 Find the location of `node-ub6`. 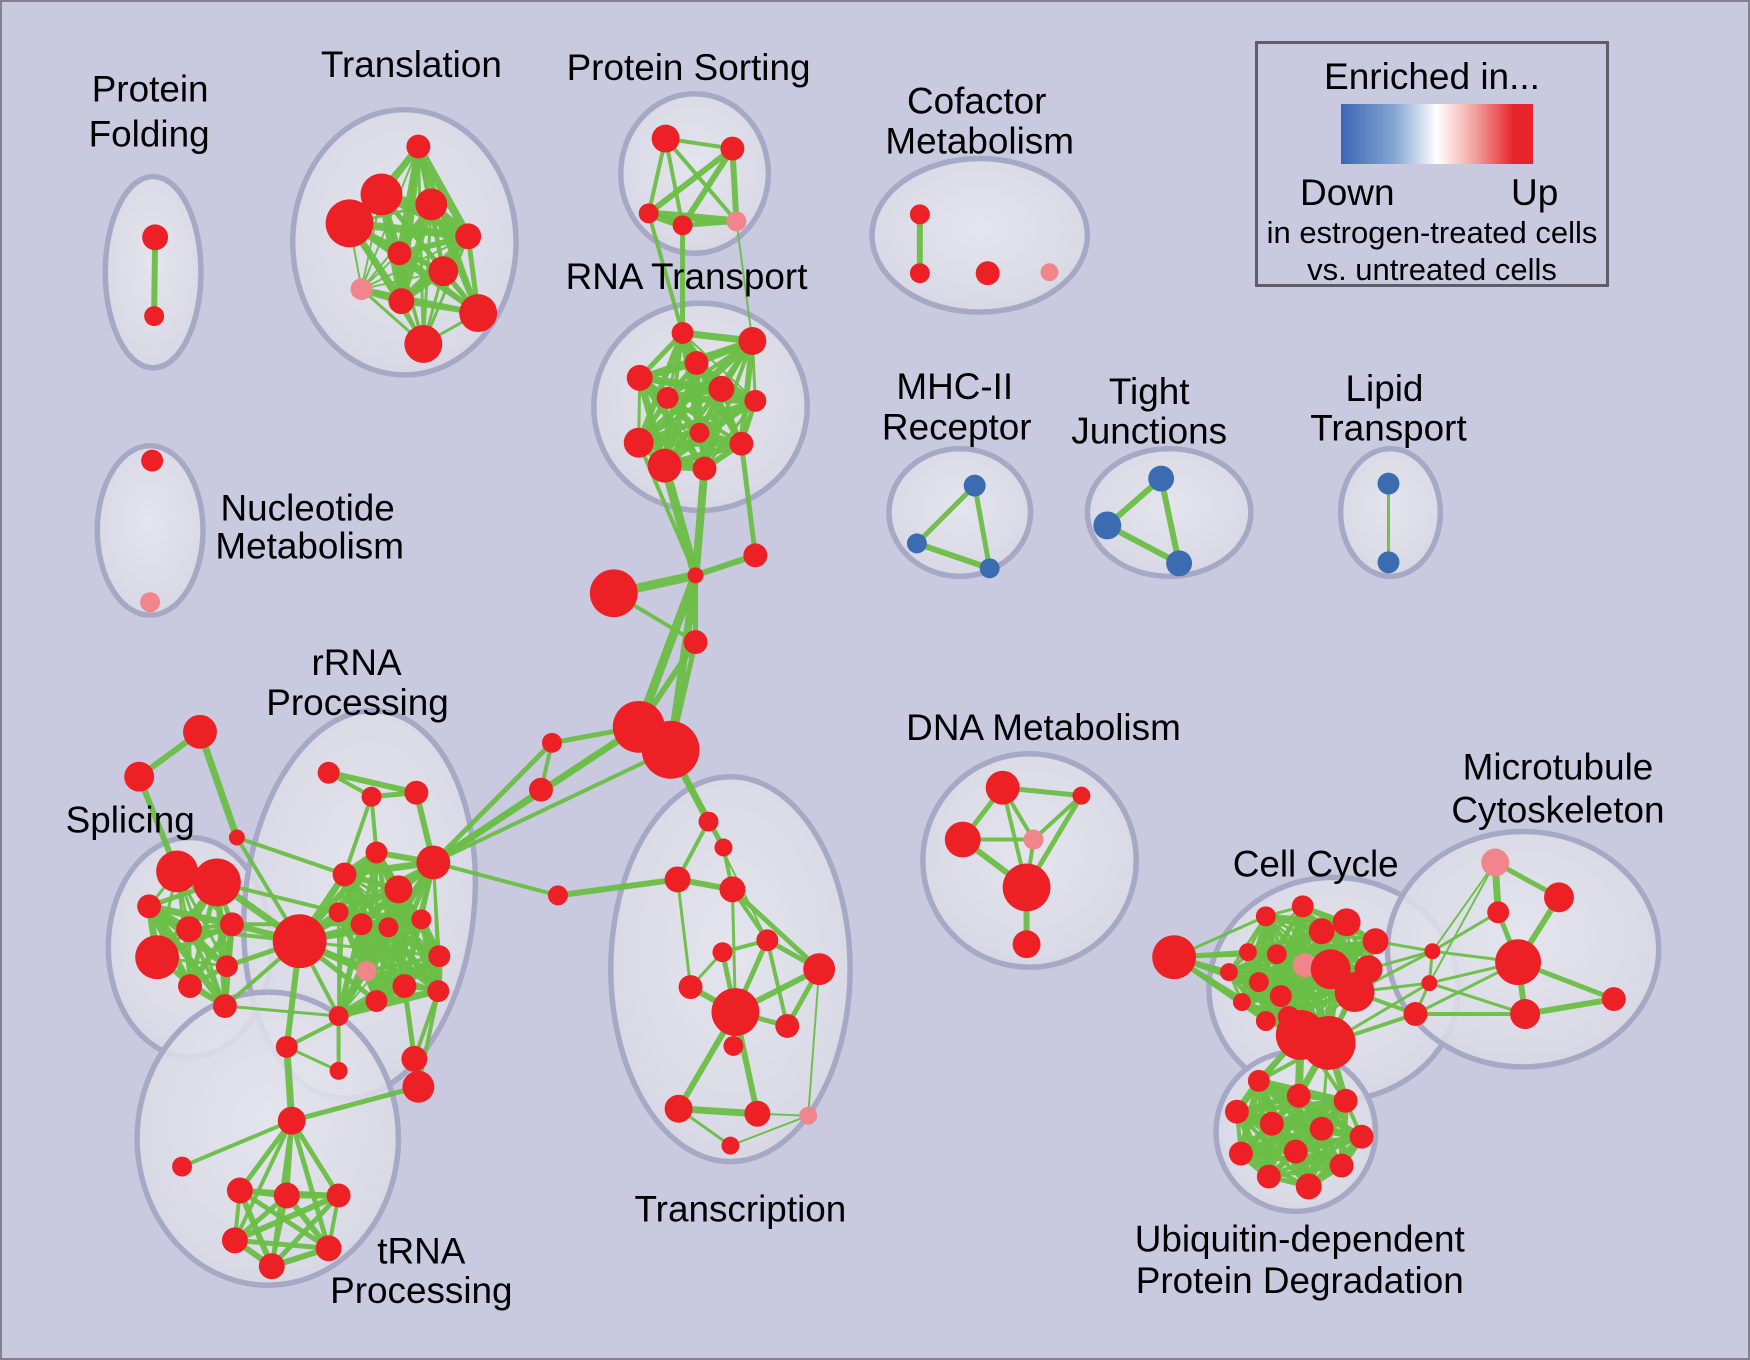

node-ub6 is located at coordinates (1321, 1128).